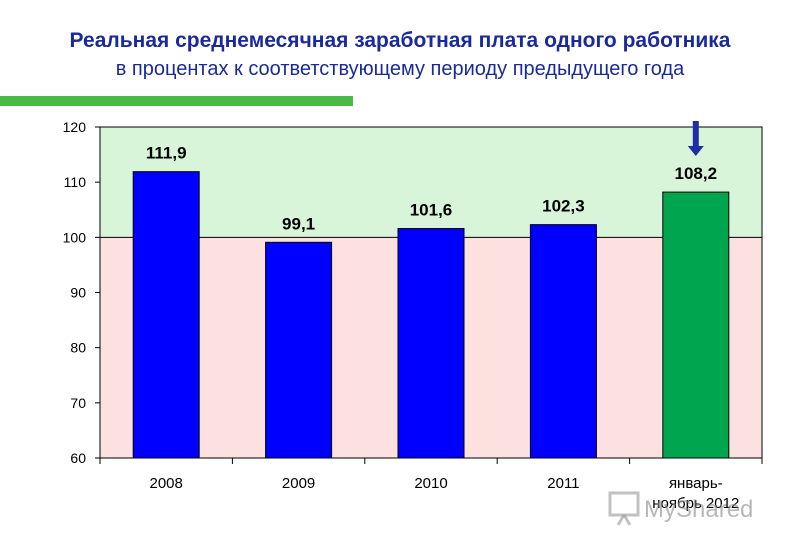 This screenshot has width=800, height=554. What do you see at coordinates (695, 134) in the screenshot?
I see `arrow-shaft` at bounding box center [695, 134].